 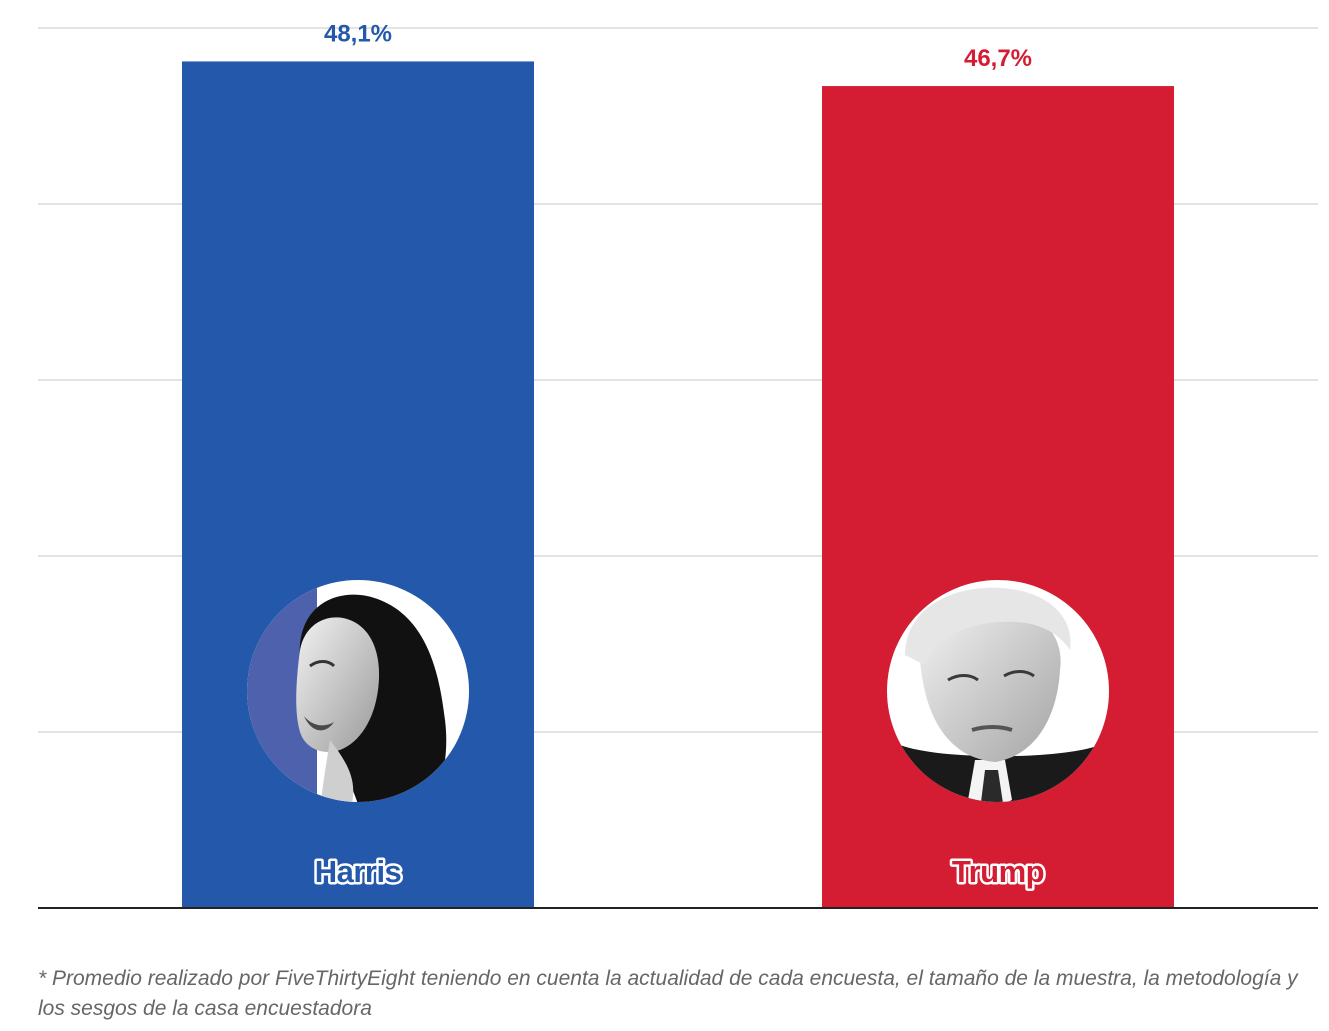 I want to click on harris-portrait, so click(x=358, y=691).